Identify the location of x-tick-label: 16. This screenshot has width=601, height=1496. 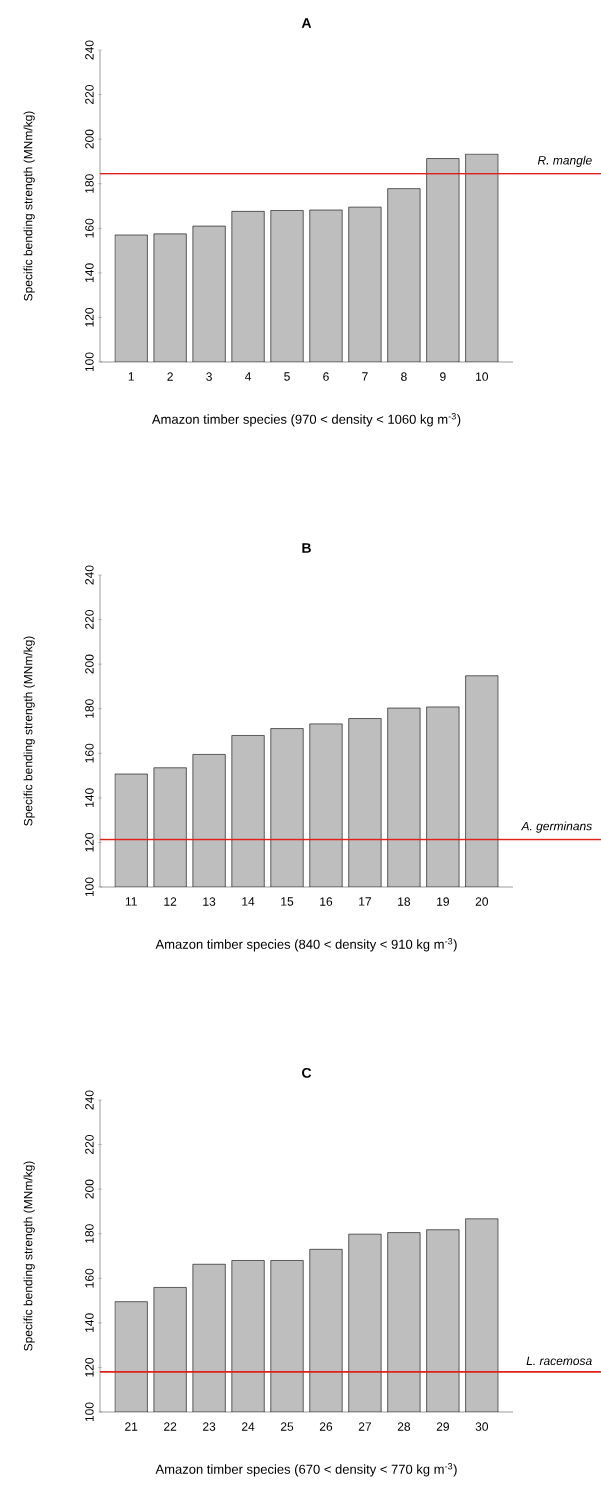
(326, 901).